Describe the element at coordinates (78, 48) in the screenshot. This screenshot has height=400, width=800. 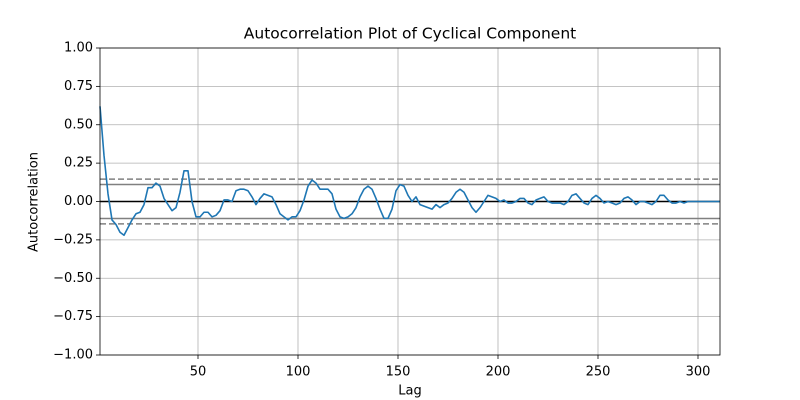
I see `y-tick-label: 1.00` at that location.